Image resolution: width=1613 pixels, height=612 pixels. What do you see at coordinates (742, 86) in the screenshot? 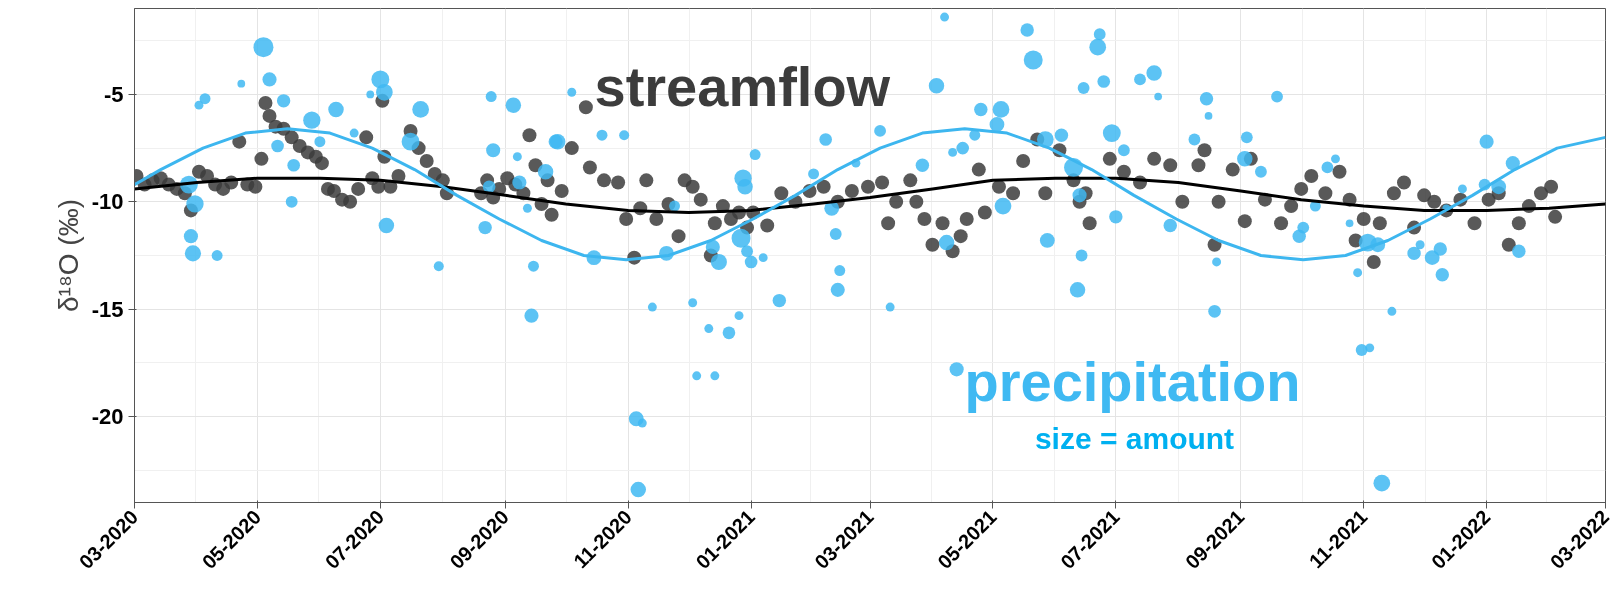
I see `series-label: streamflow` at bounding box center [742, 86].